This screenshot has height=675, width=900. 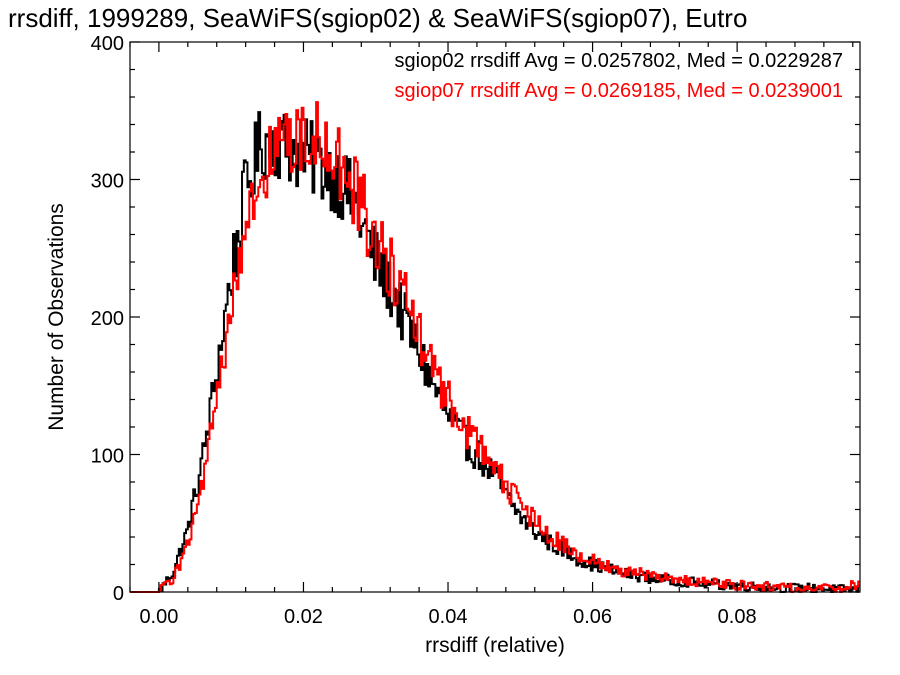 I want to click on y-tick-label: 300, so click(x=107, y=182).